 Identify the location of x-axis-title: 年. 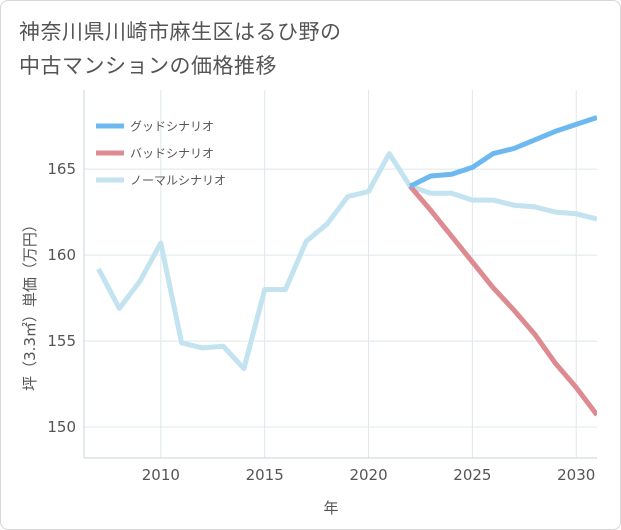
(330, 508).